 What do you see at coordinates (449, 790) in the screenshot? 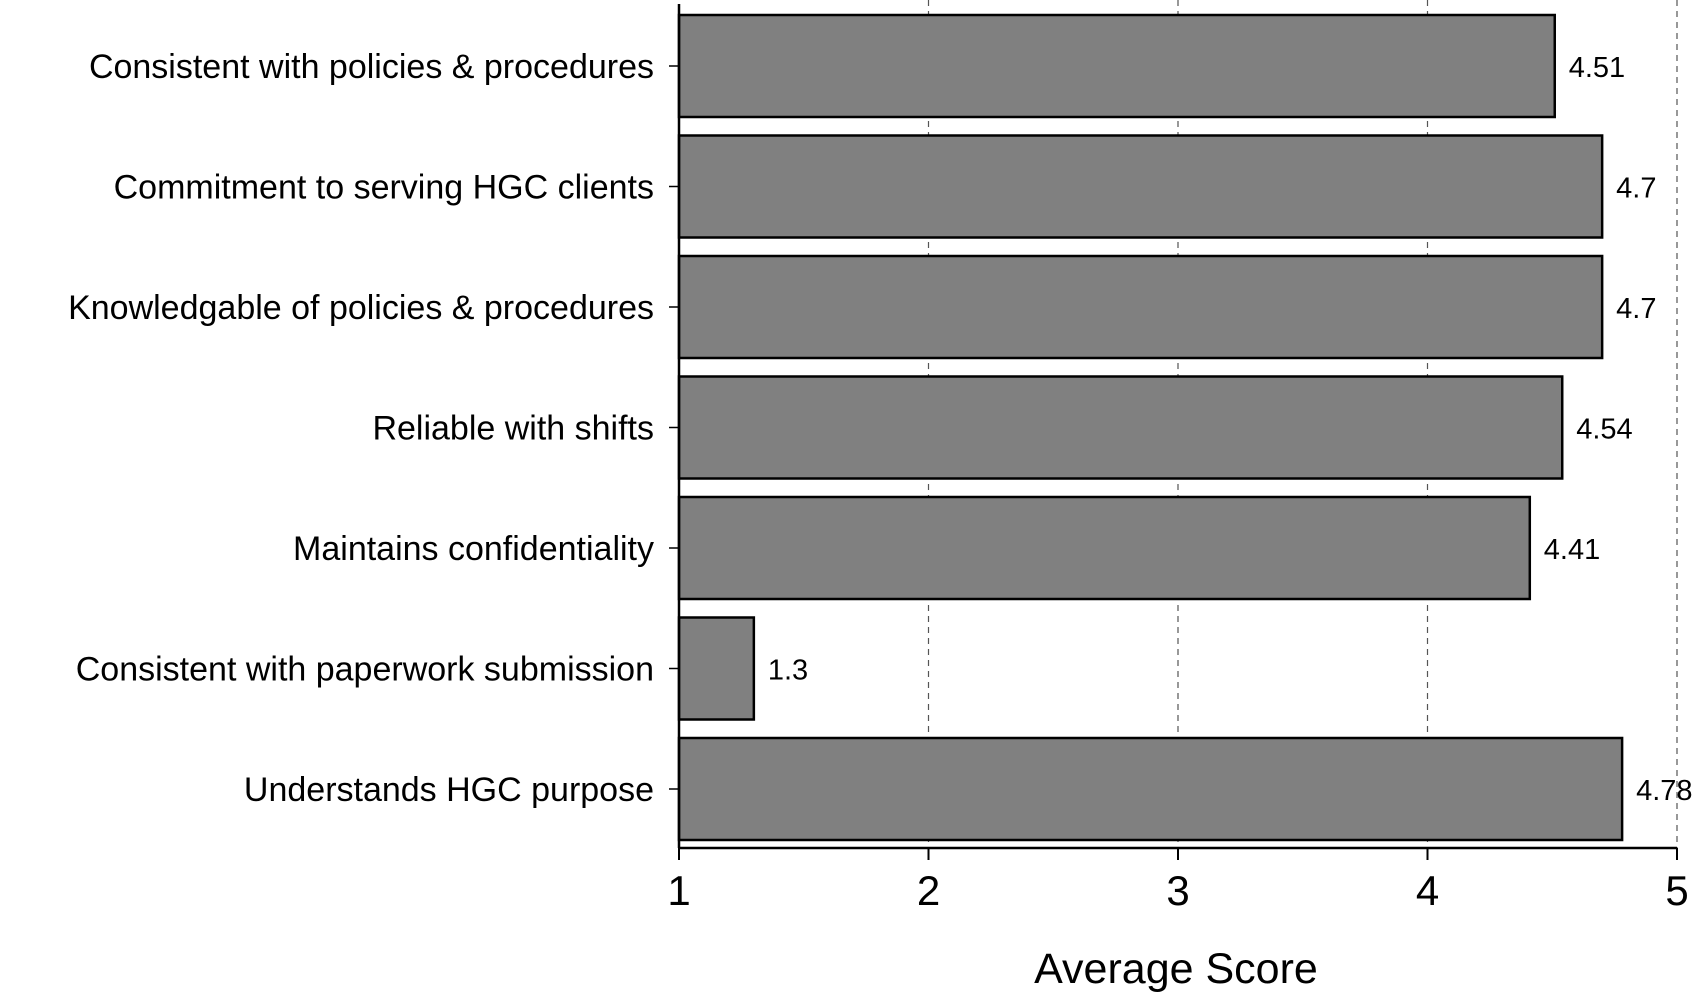
I see `category-label-7: Understands HGC purpose` at bounding box center [449, 790].